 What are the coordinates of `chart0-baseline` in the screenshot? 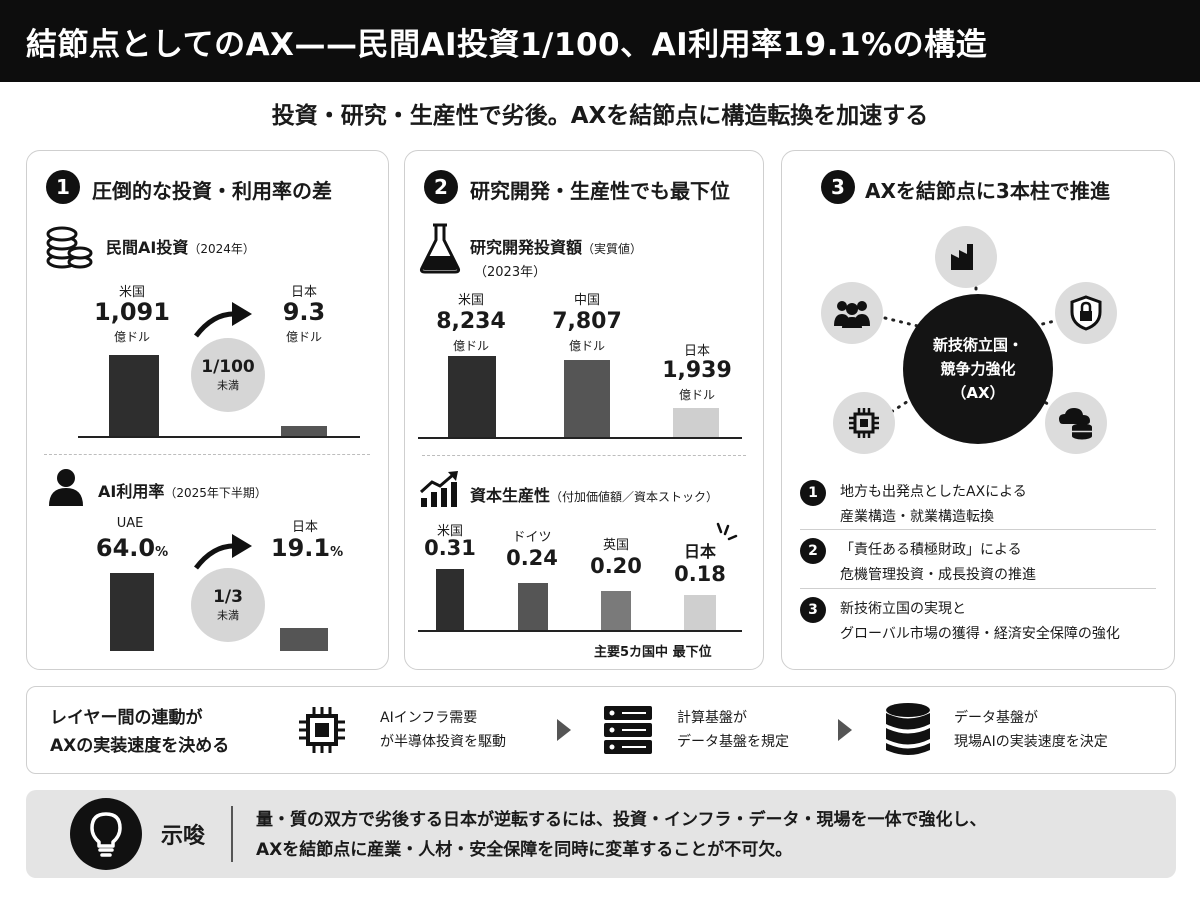 It's located at (219, 437).